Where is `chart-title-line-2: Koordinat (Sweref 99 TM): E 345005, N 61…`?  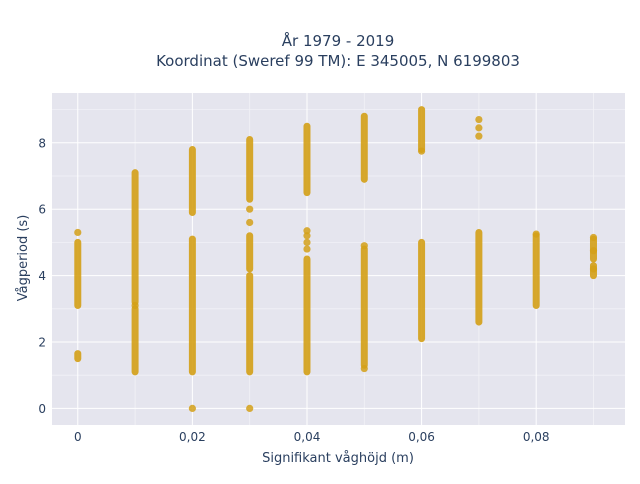
chart-title-line-2: Koordinat (Sweref 99 TM): E 345005, N 61… is located at coordinates (338, 61).